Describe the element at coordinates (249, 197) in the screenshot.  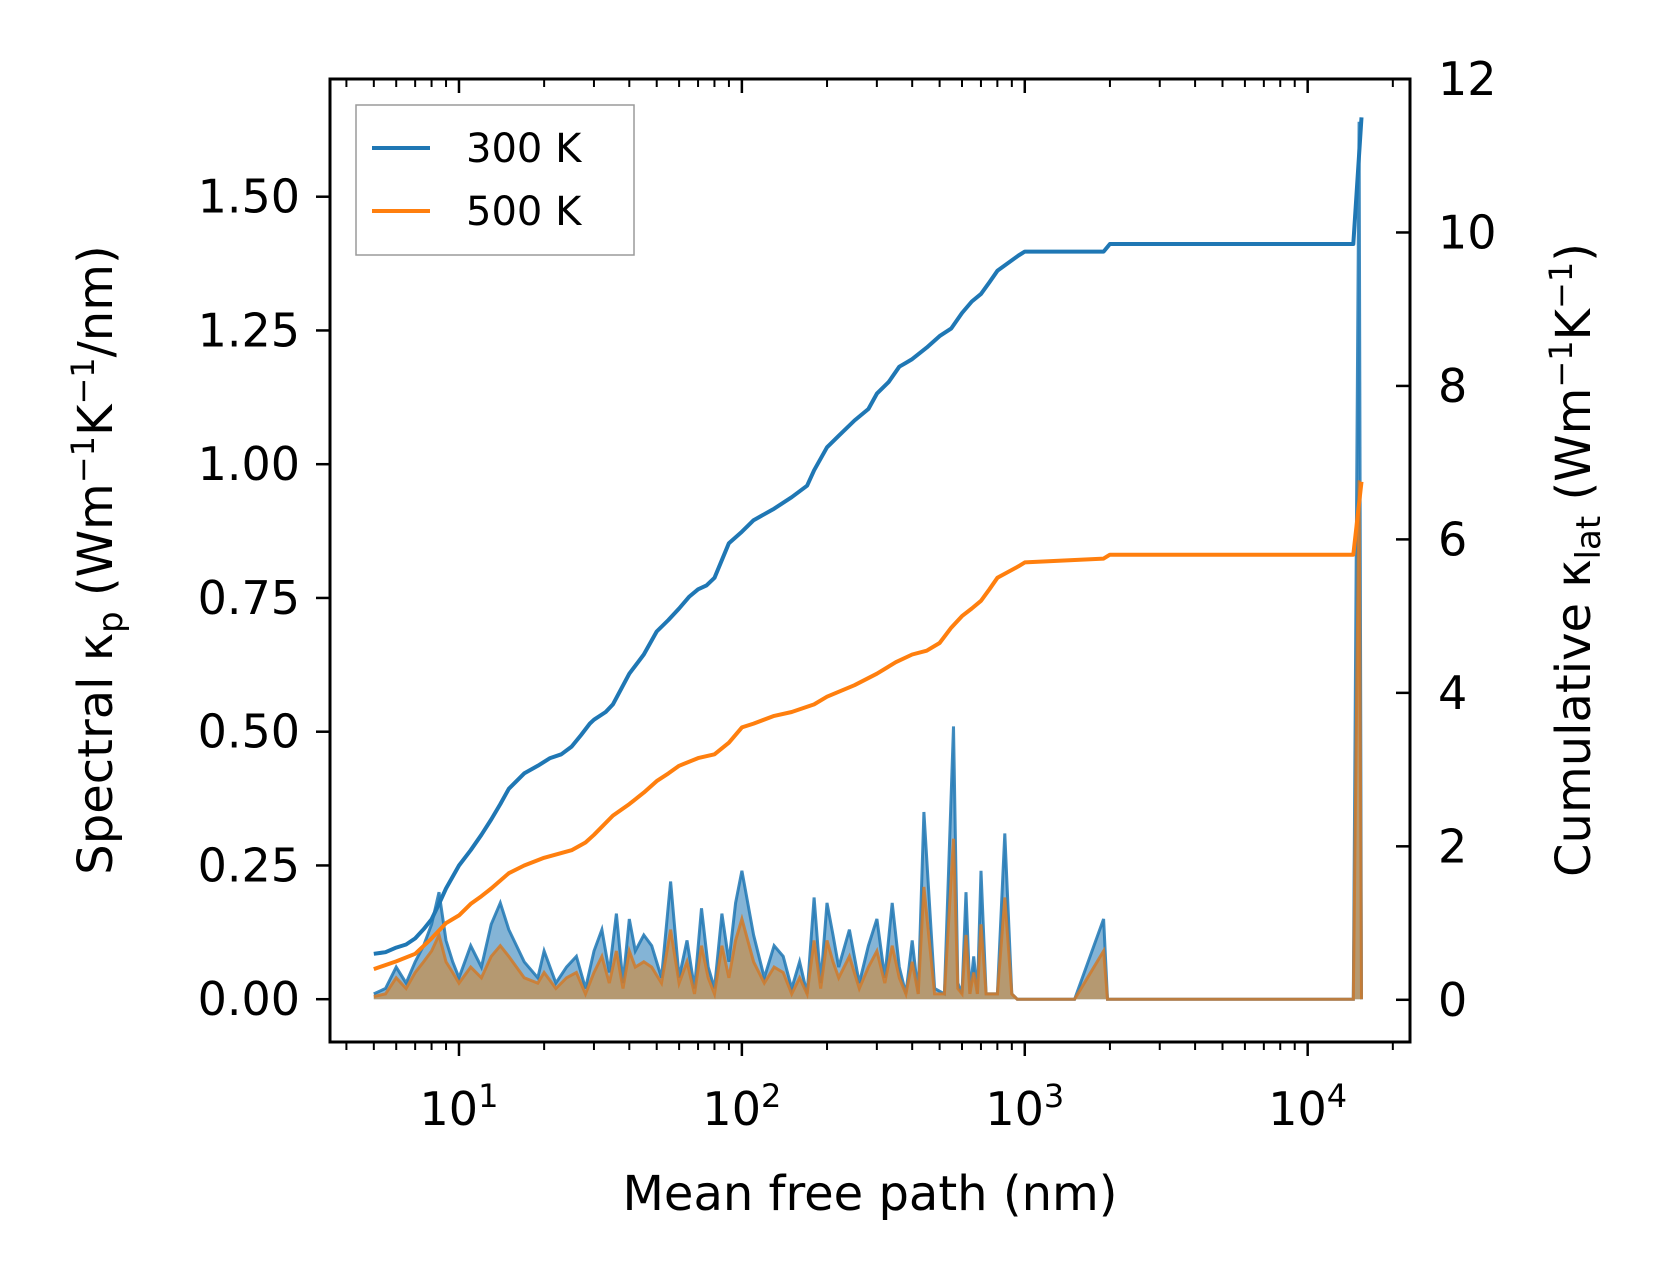
I see `y-left-tick-label: 1.50` at that location.